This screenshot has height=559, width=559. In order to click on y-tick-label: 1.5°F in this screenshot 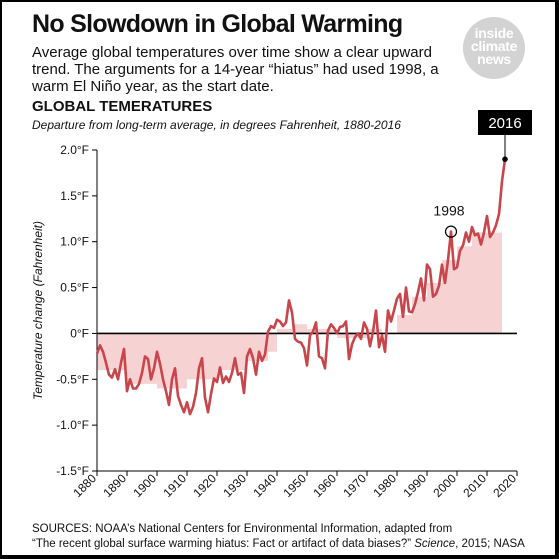, I will do `click(74, 196)`.